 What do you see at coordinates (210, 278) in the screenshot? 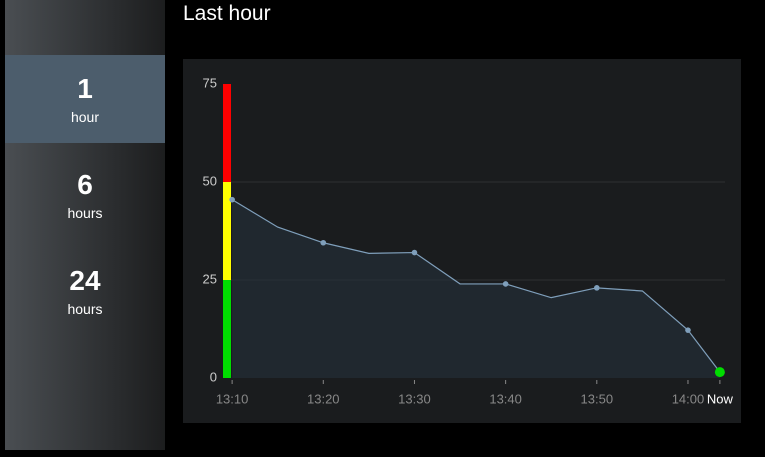
I see `y-tick-label: 25` at bounding box center [210, 278].